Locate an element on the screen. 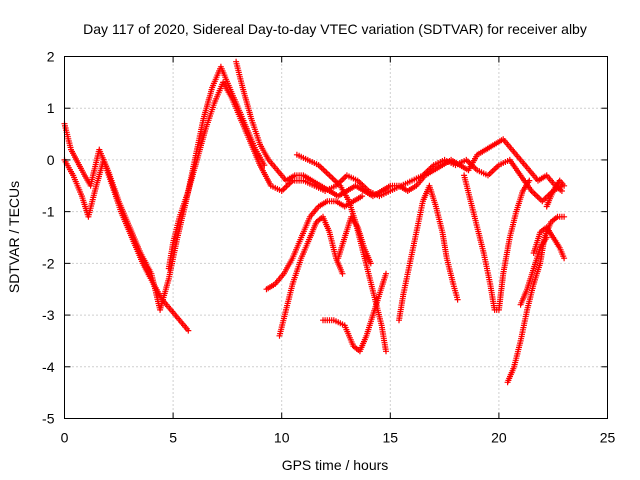 The height and width of the screenshot is (480, 640). series-track-n is located at coordinates (533, 271).